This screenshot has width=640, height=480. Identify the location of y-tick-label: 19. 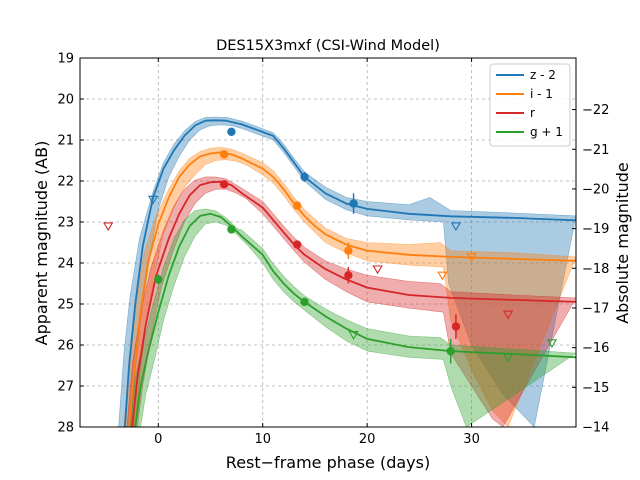
(65, 59).